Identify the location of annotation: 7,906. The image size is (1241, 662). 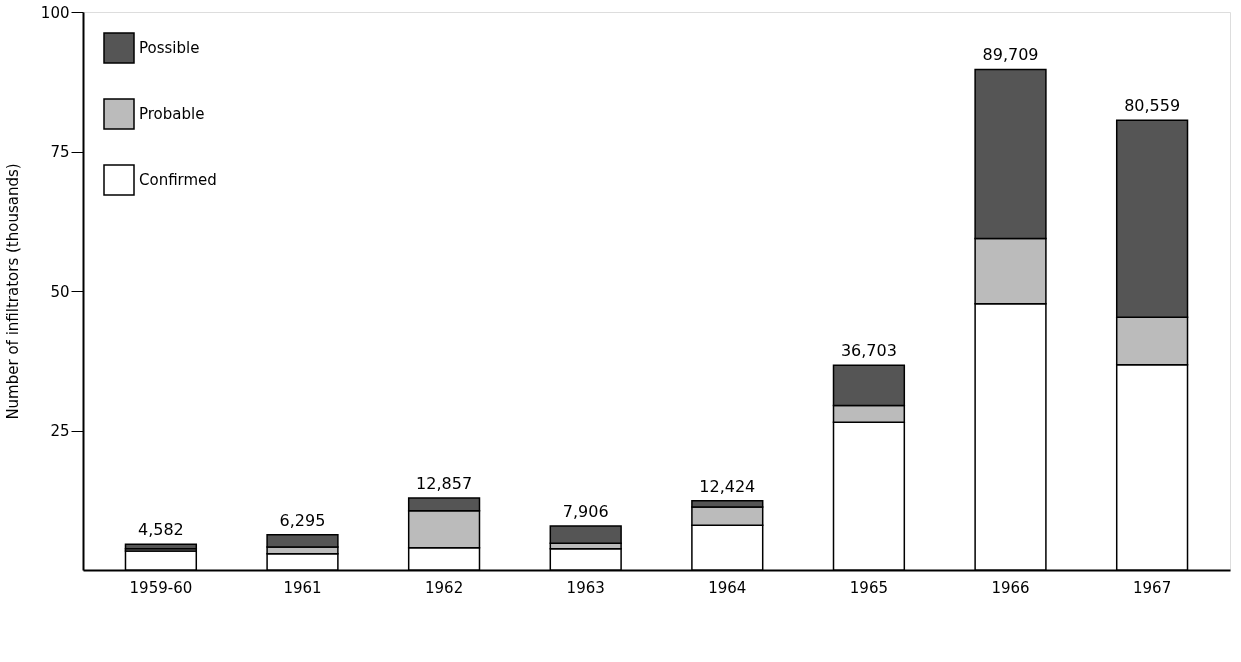
(585, 511).